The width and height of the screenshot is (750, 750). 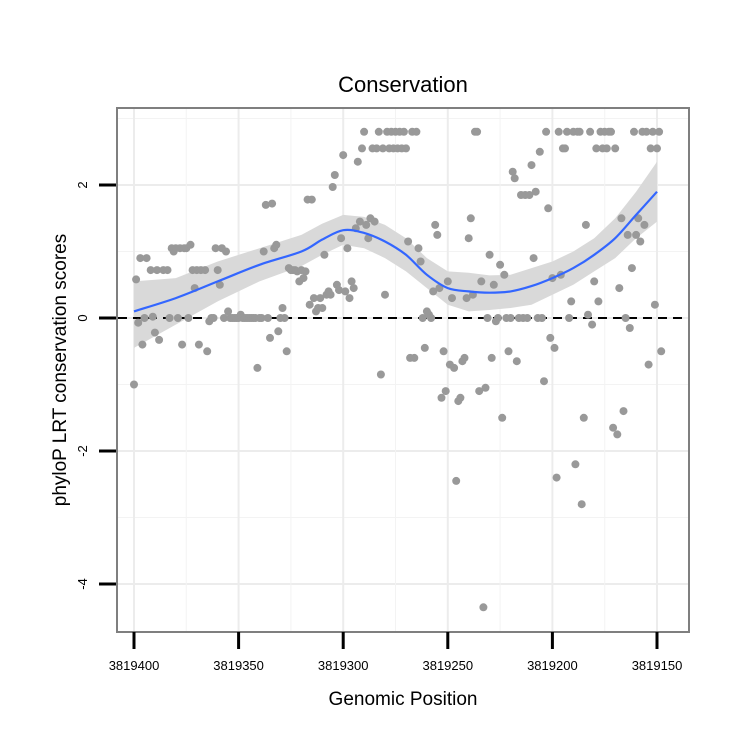 I want to click on x-axis-title: Genomic Position, so click(x=403, y=699).